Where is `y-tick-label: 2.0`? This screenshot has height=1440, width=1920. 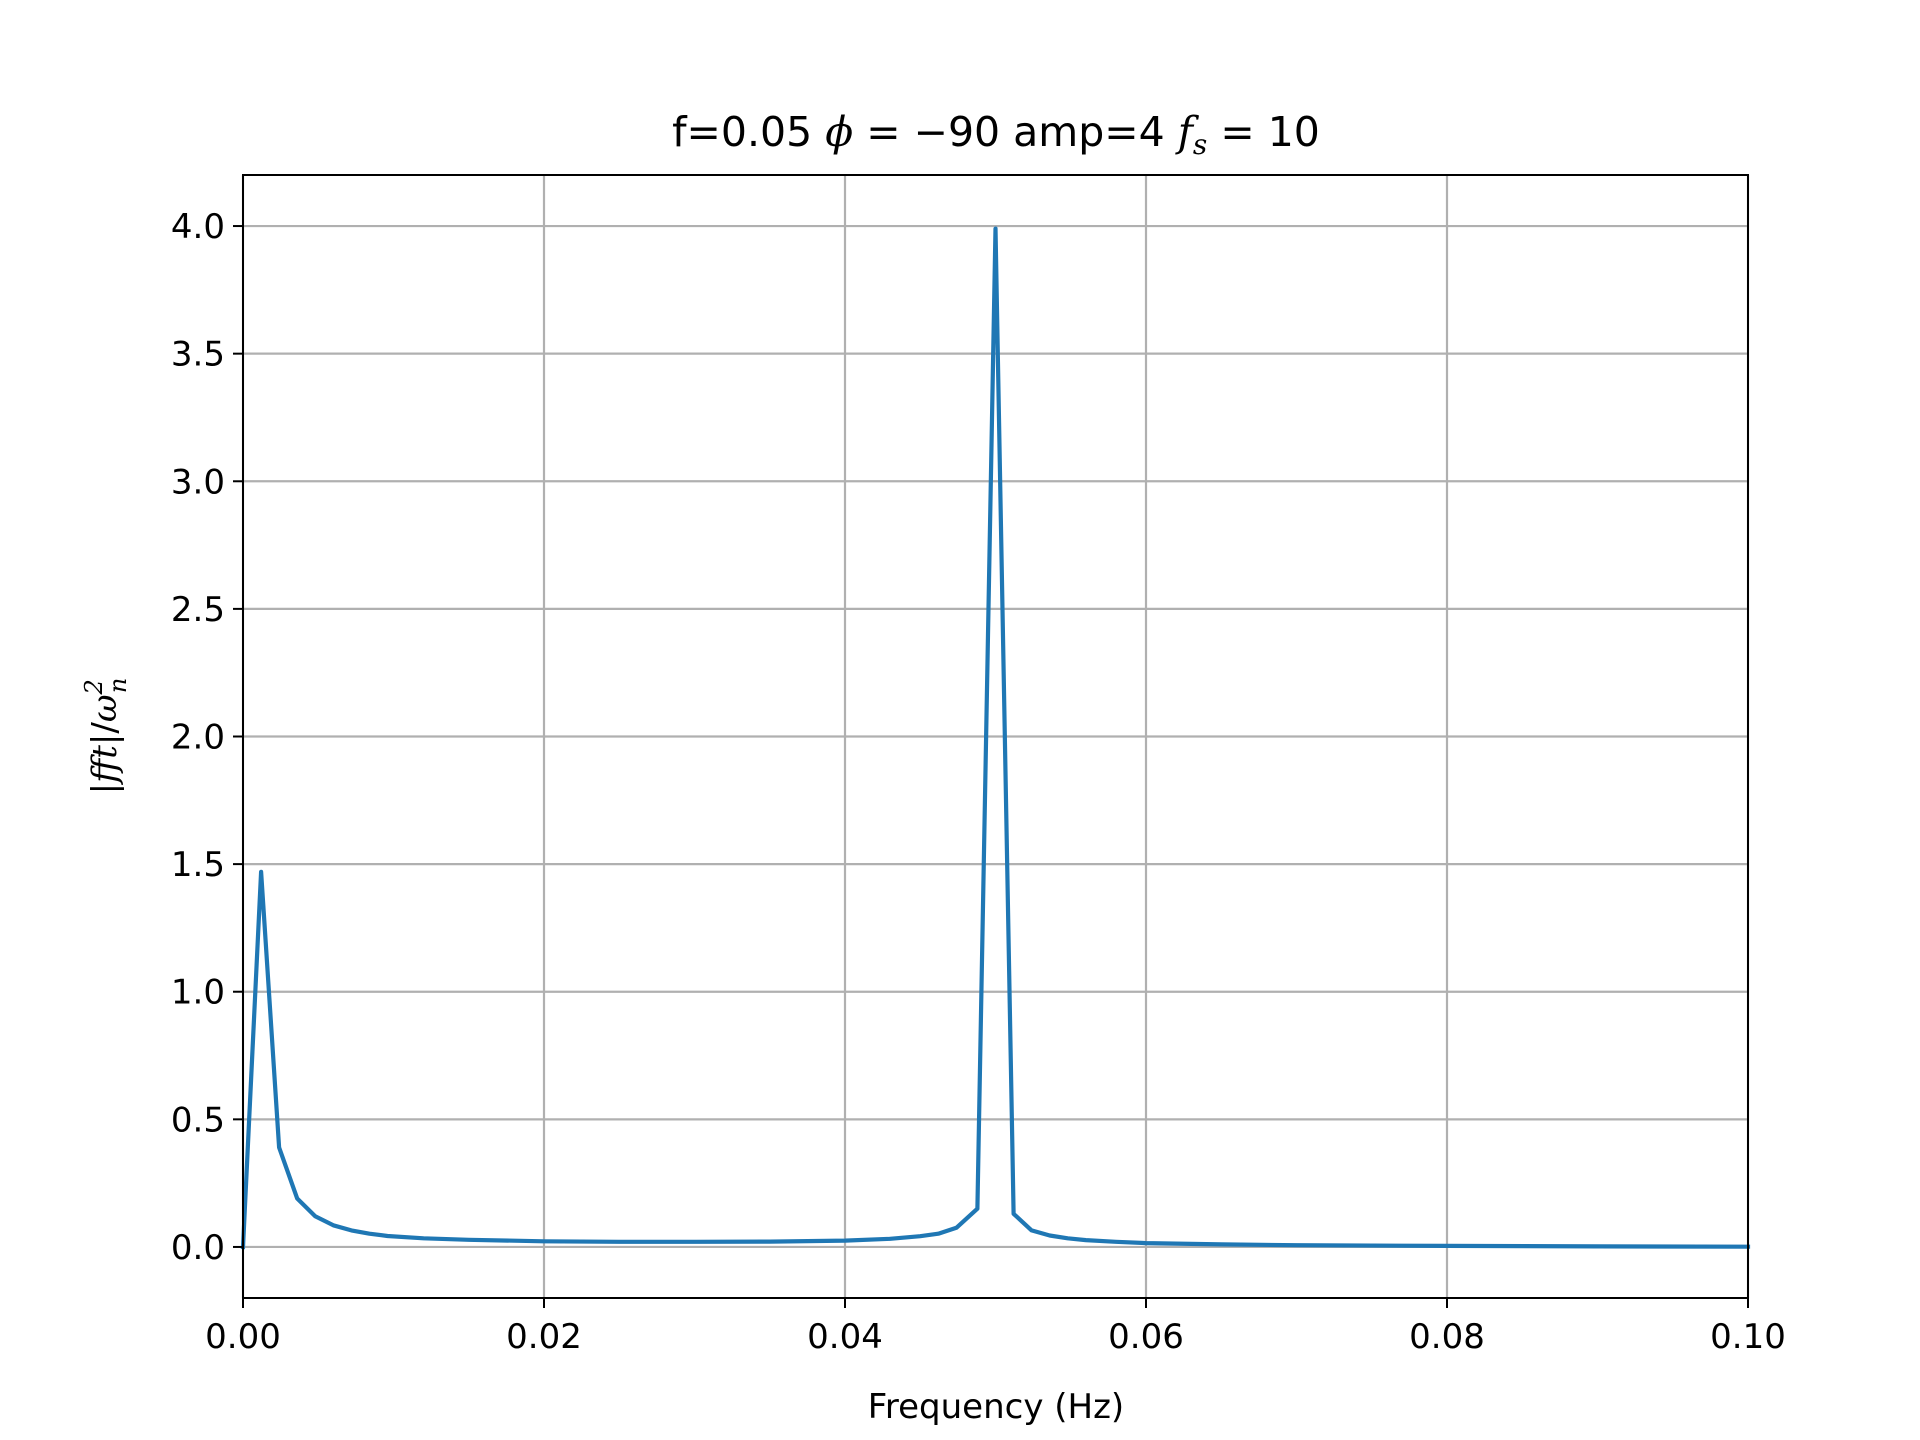
y-tick-label: 2.0 is located at coordinates (198, 738).